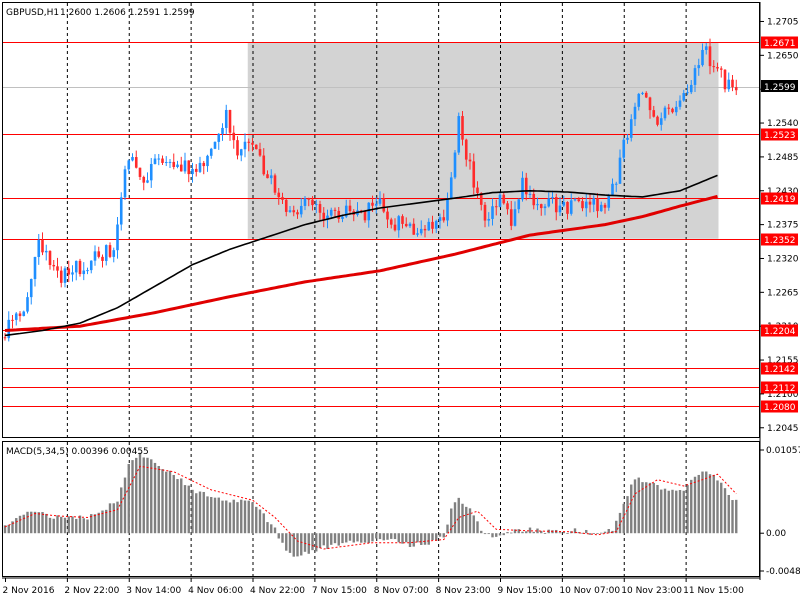 The width and height of the screenshot is (800, 604). What do you see at coordinates (153, 591) in the screenshot?
I see `time-tick-label: 3 Nov 14:00` at bounding box center [153, 591].